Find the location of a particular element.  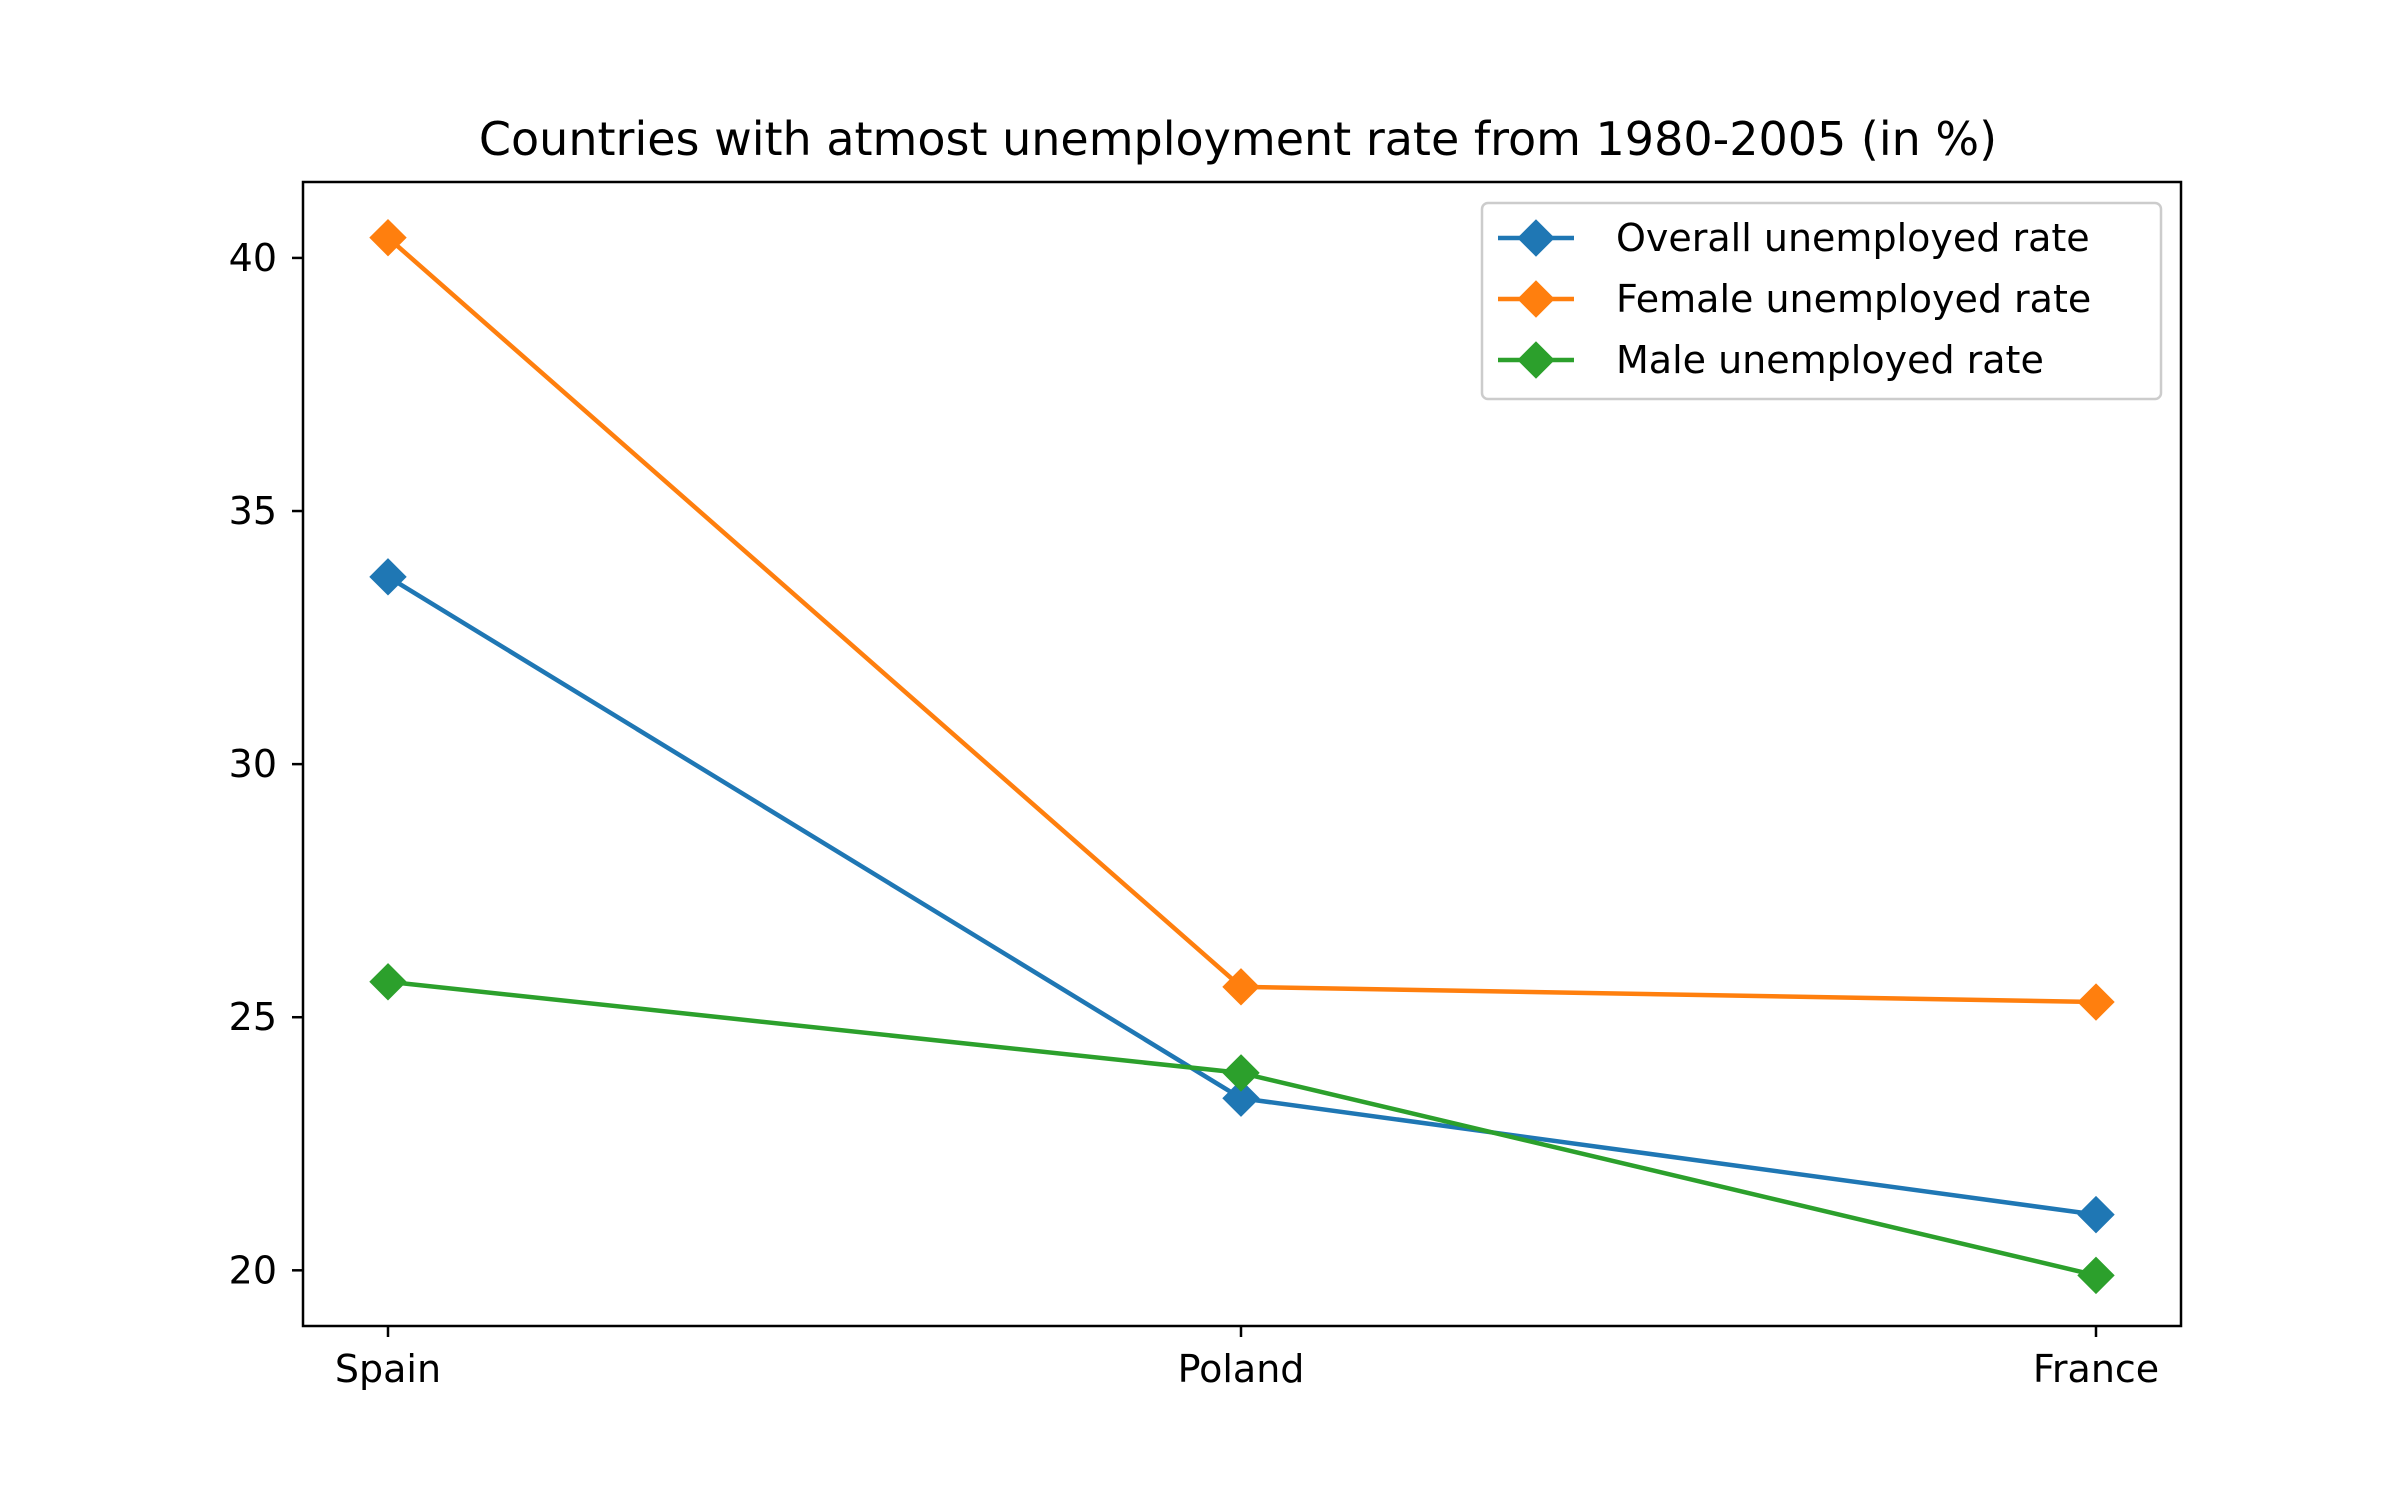

y-tick-label: 20 is located at coordinates (253, 1270).